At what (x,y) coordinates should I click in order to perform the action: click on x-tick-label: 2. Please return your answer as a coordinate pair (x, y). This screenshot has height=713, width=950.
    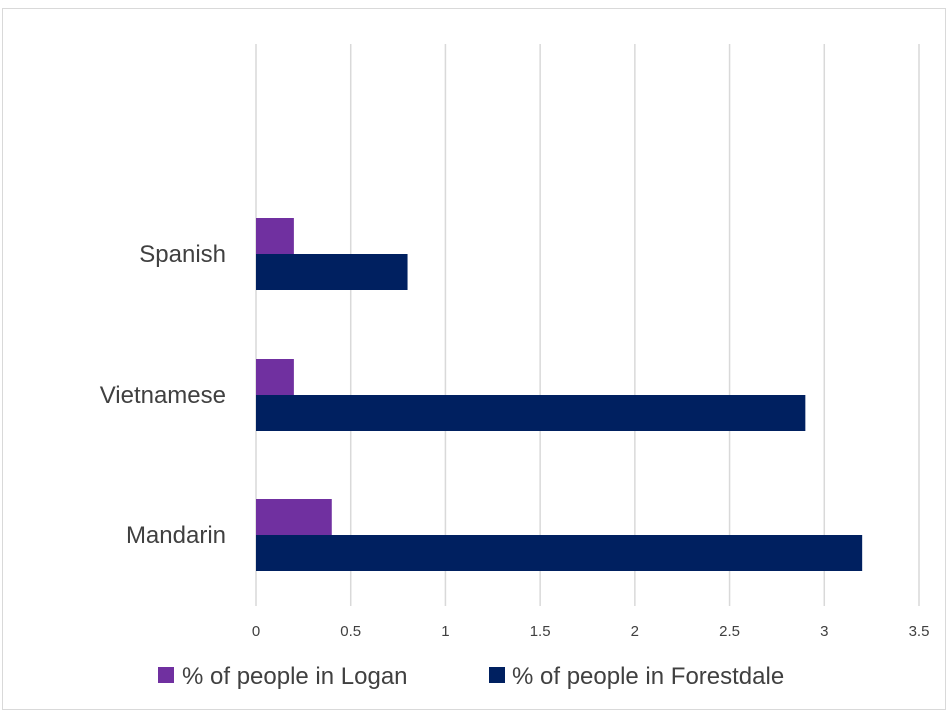
    Looking at the image, I should click on (635, 631).